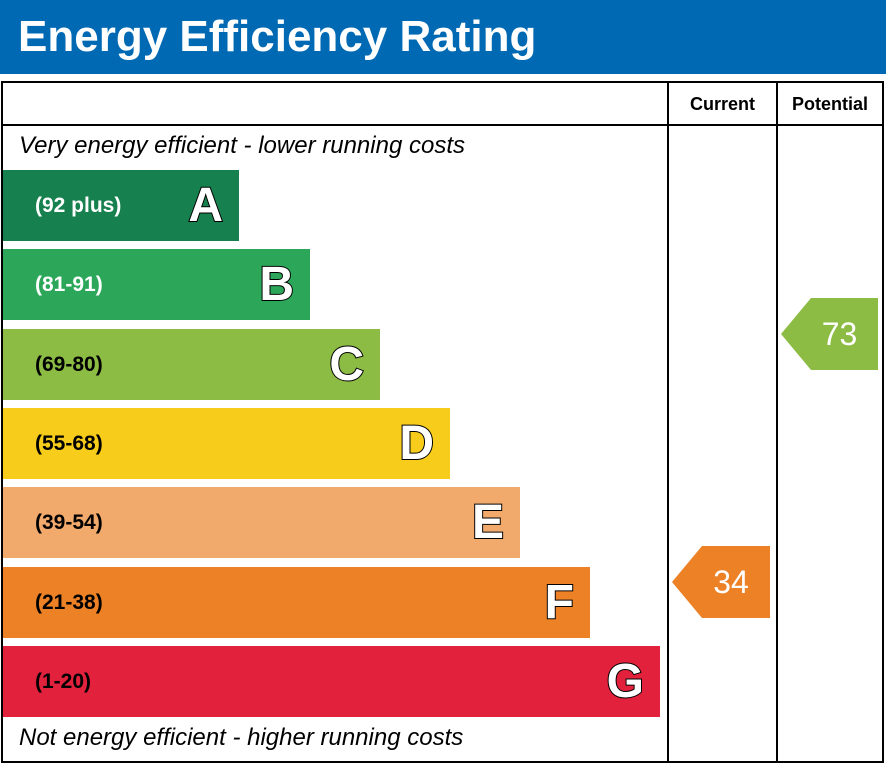 Image resolution: width=886 pixels, height=764 pixels. Describe the element at coordinates (191, 364) in the screenshot. I see `band-c: (69-80) C` at that location.